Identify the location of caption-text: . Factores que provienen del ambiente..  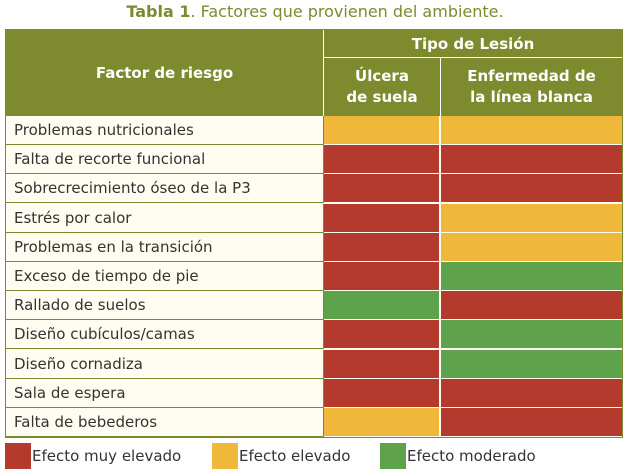
(347, 11).